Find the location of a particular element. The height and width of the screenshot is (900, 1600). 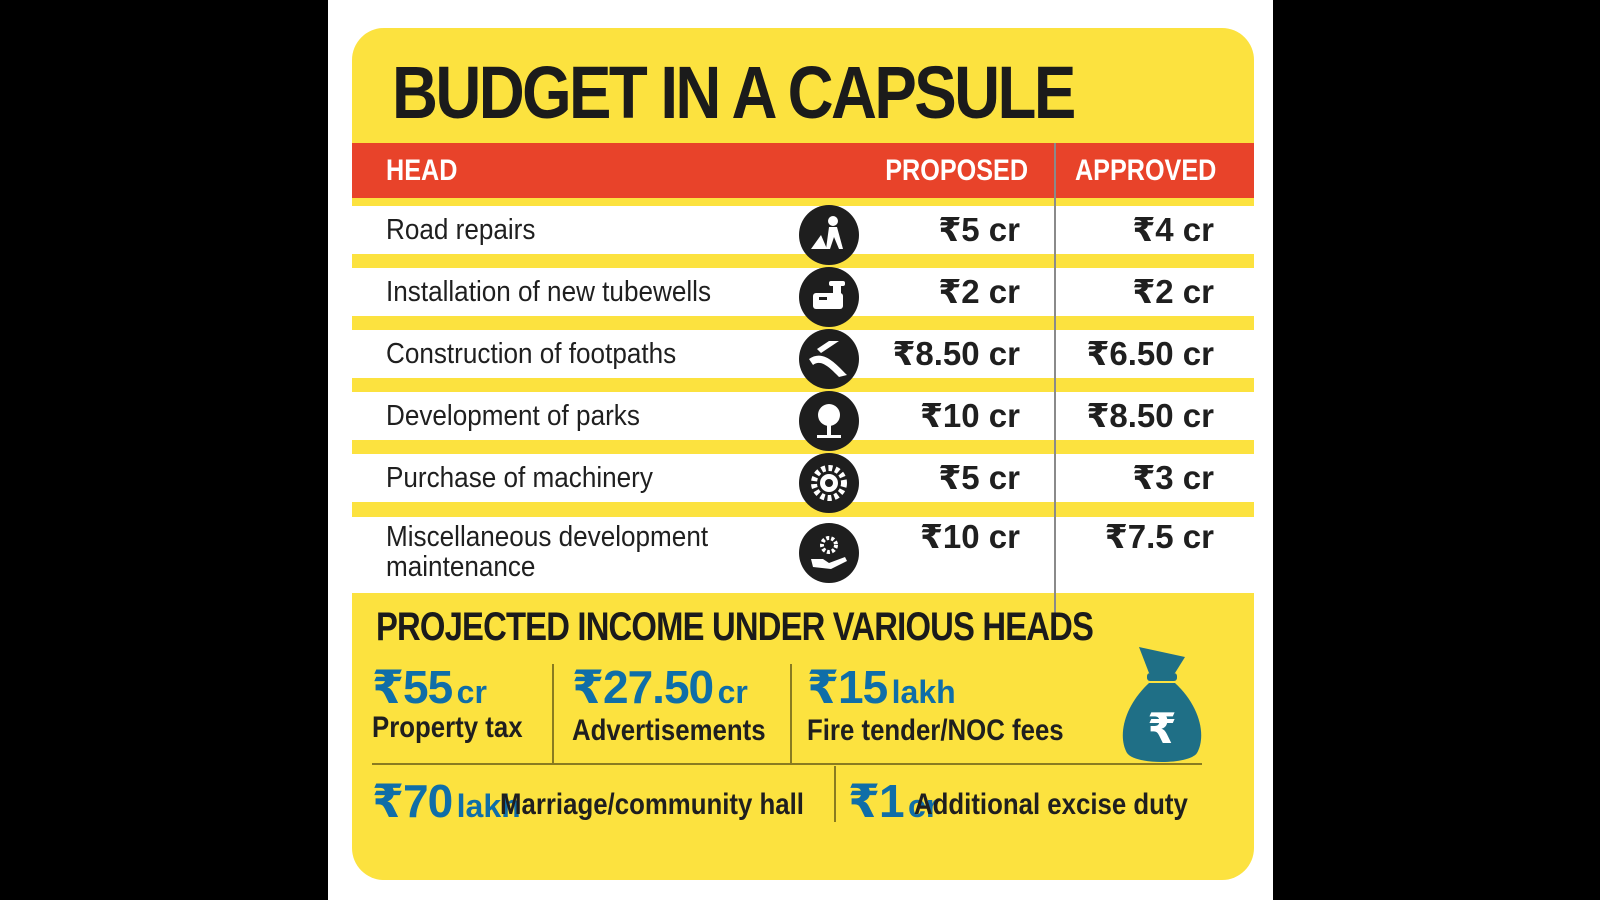

row-head: Road repairs is located at coordinates (461, 230).